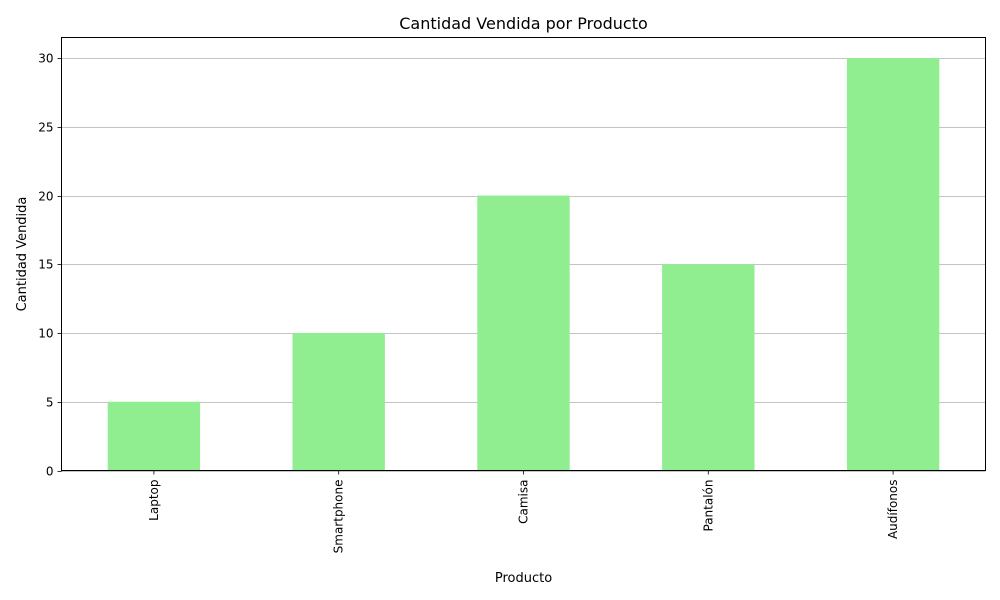 The image size is (1000, 600). What do you see at coordinates (708, 506) in the screenshot?
I see `x-tick-label: Pantalón` at bounding box center [708, 506].